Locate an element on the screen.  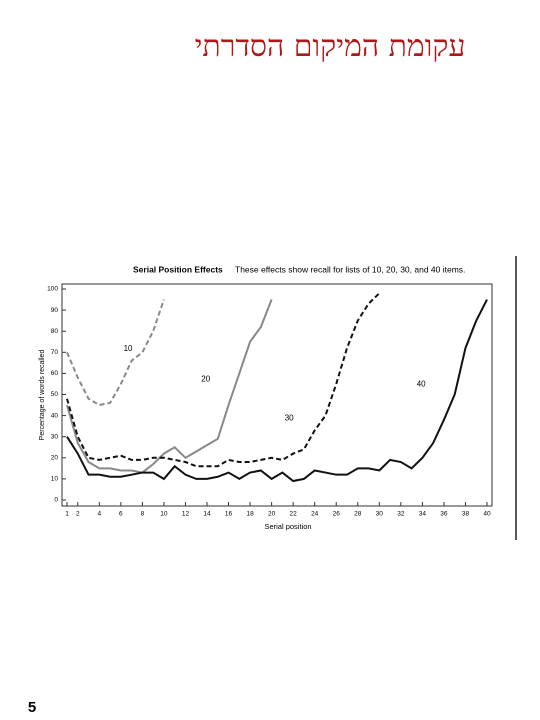
x-tick-label: 34 is located at coordinates (423, 514).